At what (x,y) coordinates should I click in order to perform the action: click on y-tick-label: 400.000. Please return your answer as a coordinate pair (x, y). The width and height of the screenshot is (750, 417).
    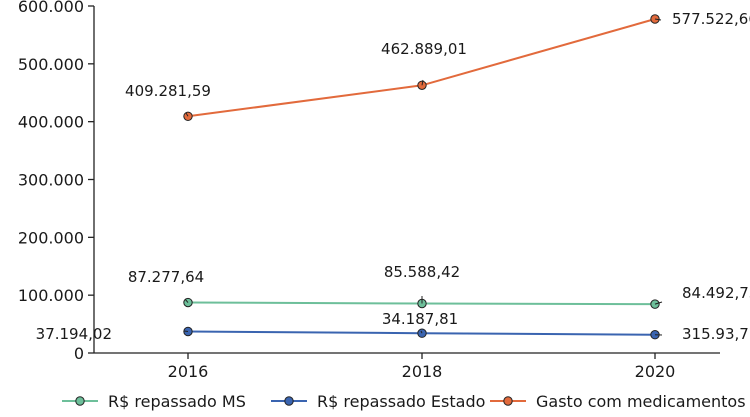
    Looking at the image, I should click on (51, 122).